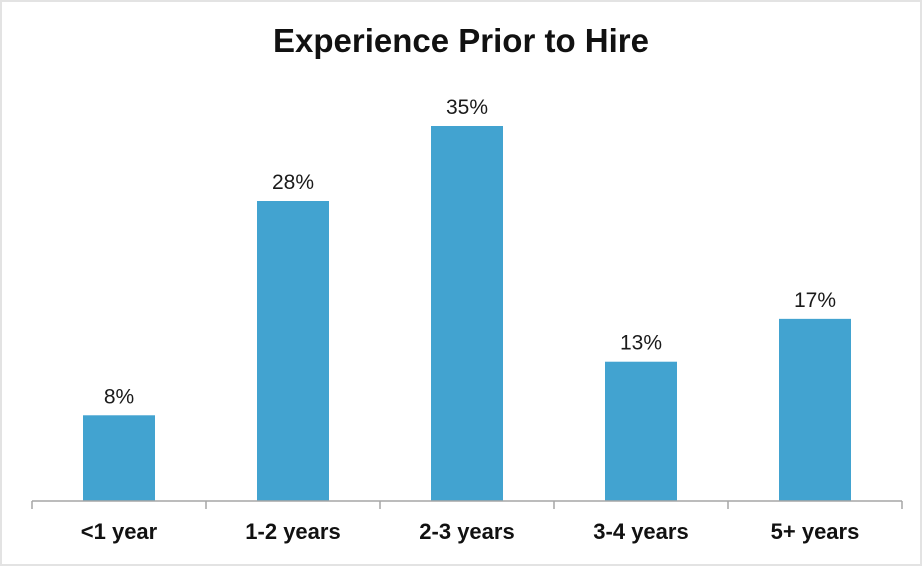 The width and height of the screenshot is (922, 566). What do you see at coordinates (641, 343) in the screenshot?
I see `data-label: 13%` at bounding box center [641, 343].